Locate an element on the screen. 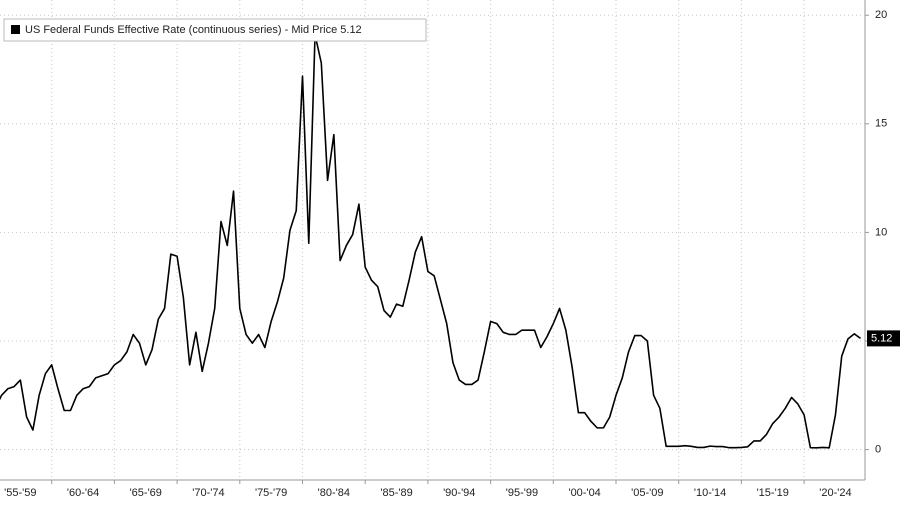 Image resolution: width=900 pixels, height=507 pixels. x-tick-label: '95-'99 is located at coordinates (522, 493).